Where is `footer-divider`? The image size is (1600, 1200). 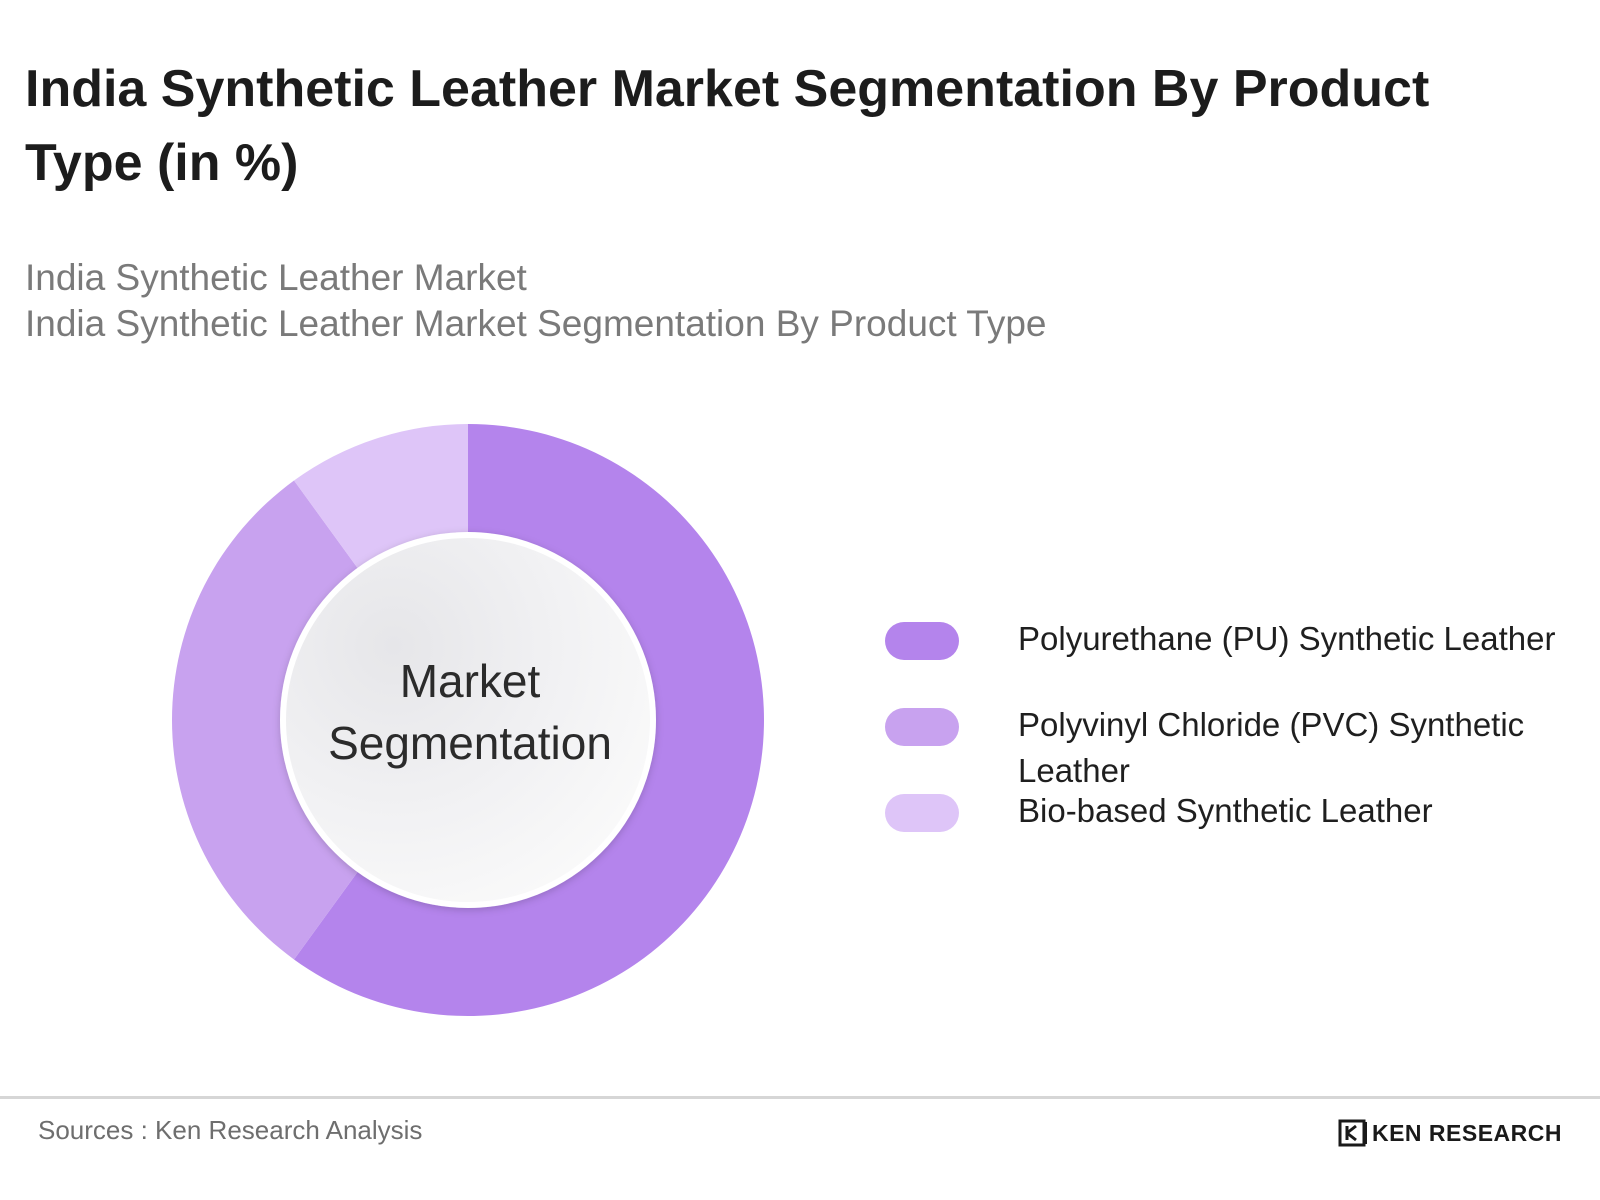 footer-divider is located at coordinates (800, 1097).